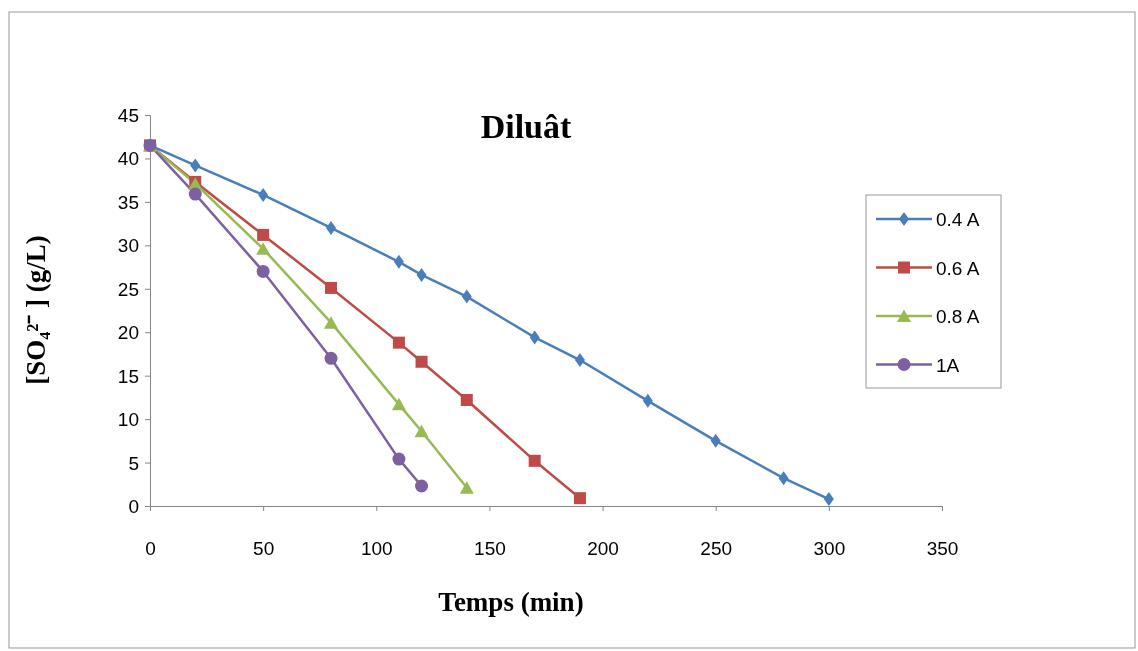 Image resolution: width=1138 pixels, height=651 pixels. I want to click on y-tick-label: 45, so click(128, 115).